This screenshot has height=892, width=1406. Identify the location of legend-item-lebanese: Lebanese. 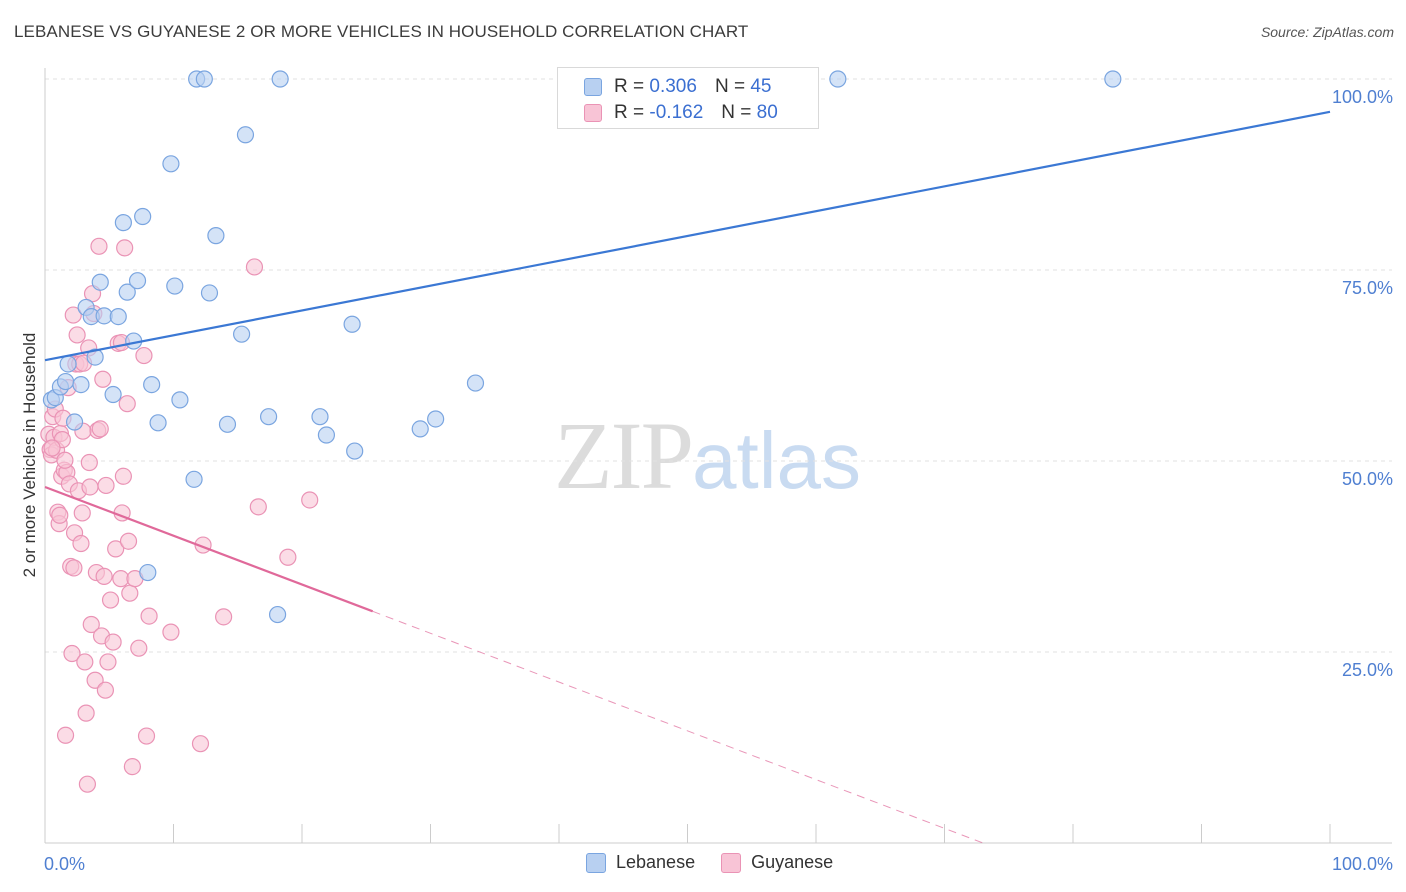
(640, 862).